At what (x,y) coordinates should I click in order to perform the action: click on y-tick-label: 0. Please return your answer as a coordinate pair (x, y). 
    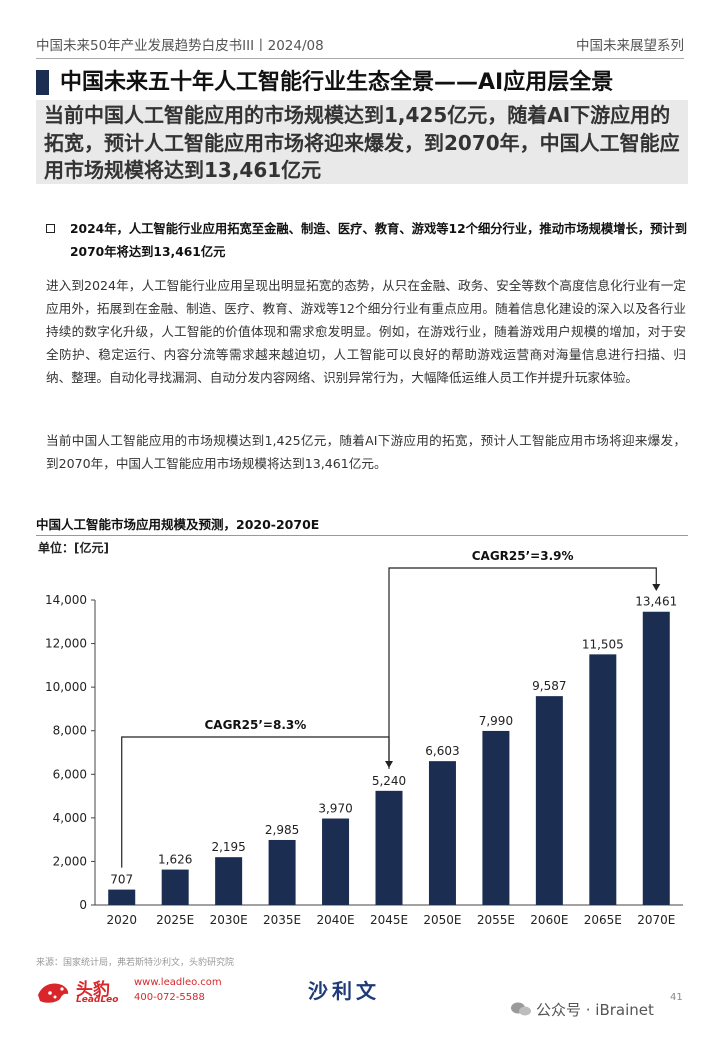
    Looking at the image, I should click on (83, 905).